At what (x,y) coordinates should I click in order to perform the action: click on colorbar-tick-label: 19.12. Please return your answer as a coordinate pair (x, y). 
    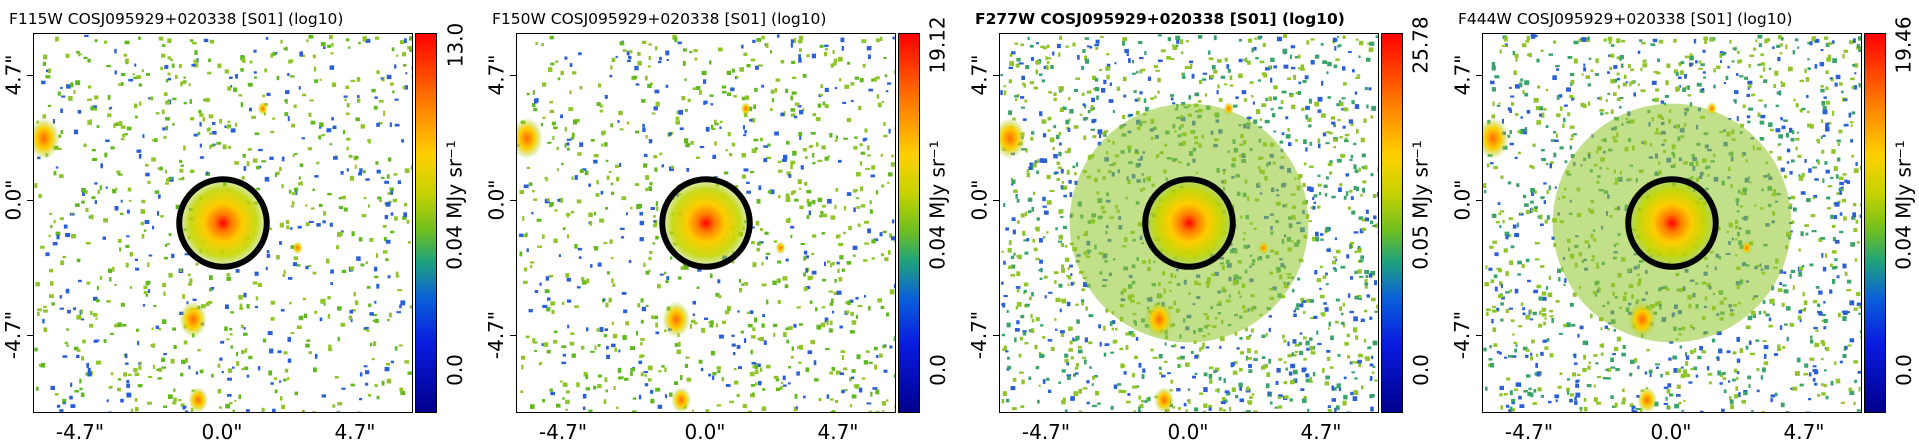
    Looking at the image, I should click on (938, 45).